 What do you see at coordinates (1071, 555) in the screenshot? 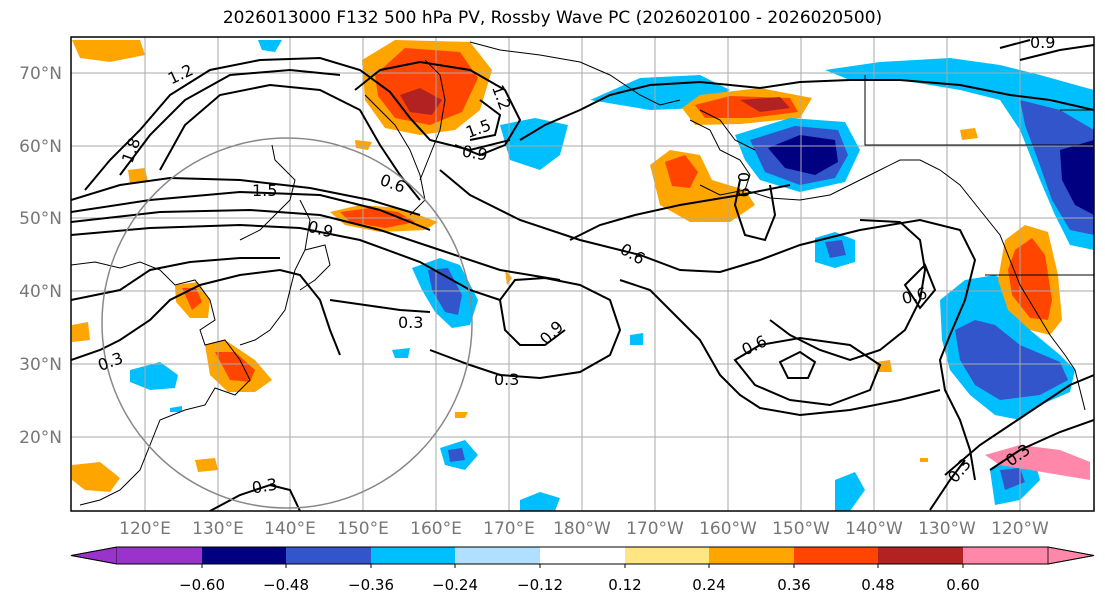
I see `colorbar-extend-high` at bounding box center [1071, 555].